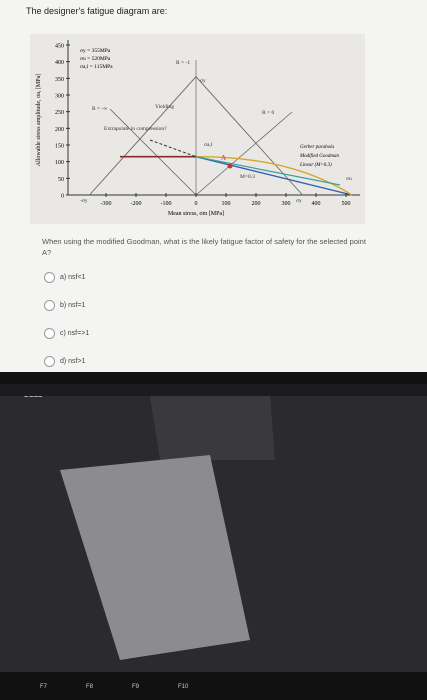 The image size is (427, 700). Describe the element at coordinates (183, 687) in the screenshot. I see `key-label: F10` at that location.